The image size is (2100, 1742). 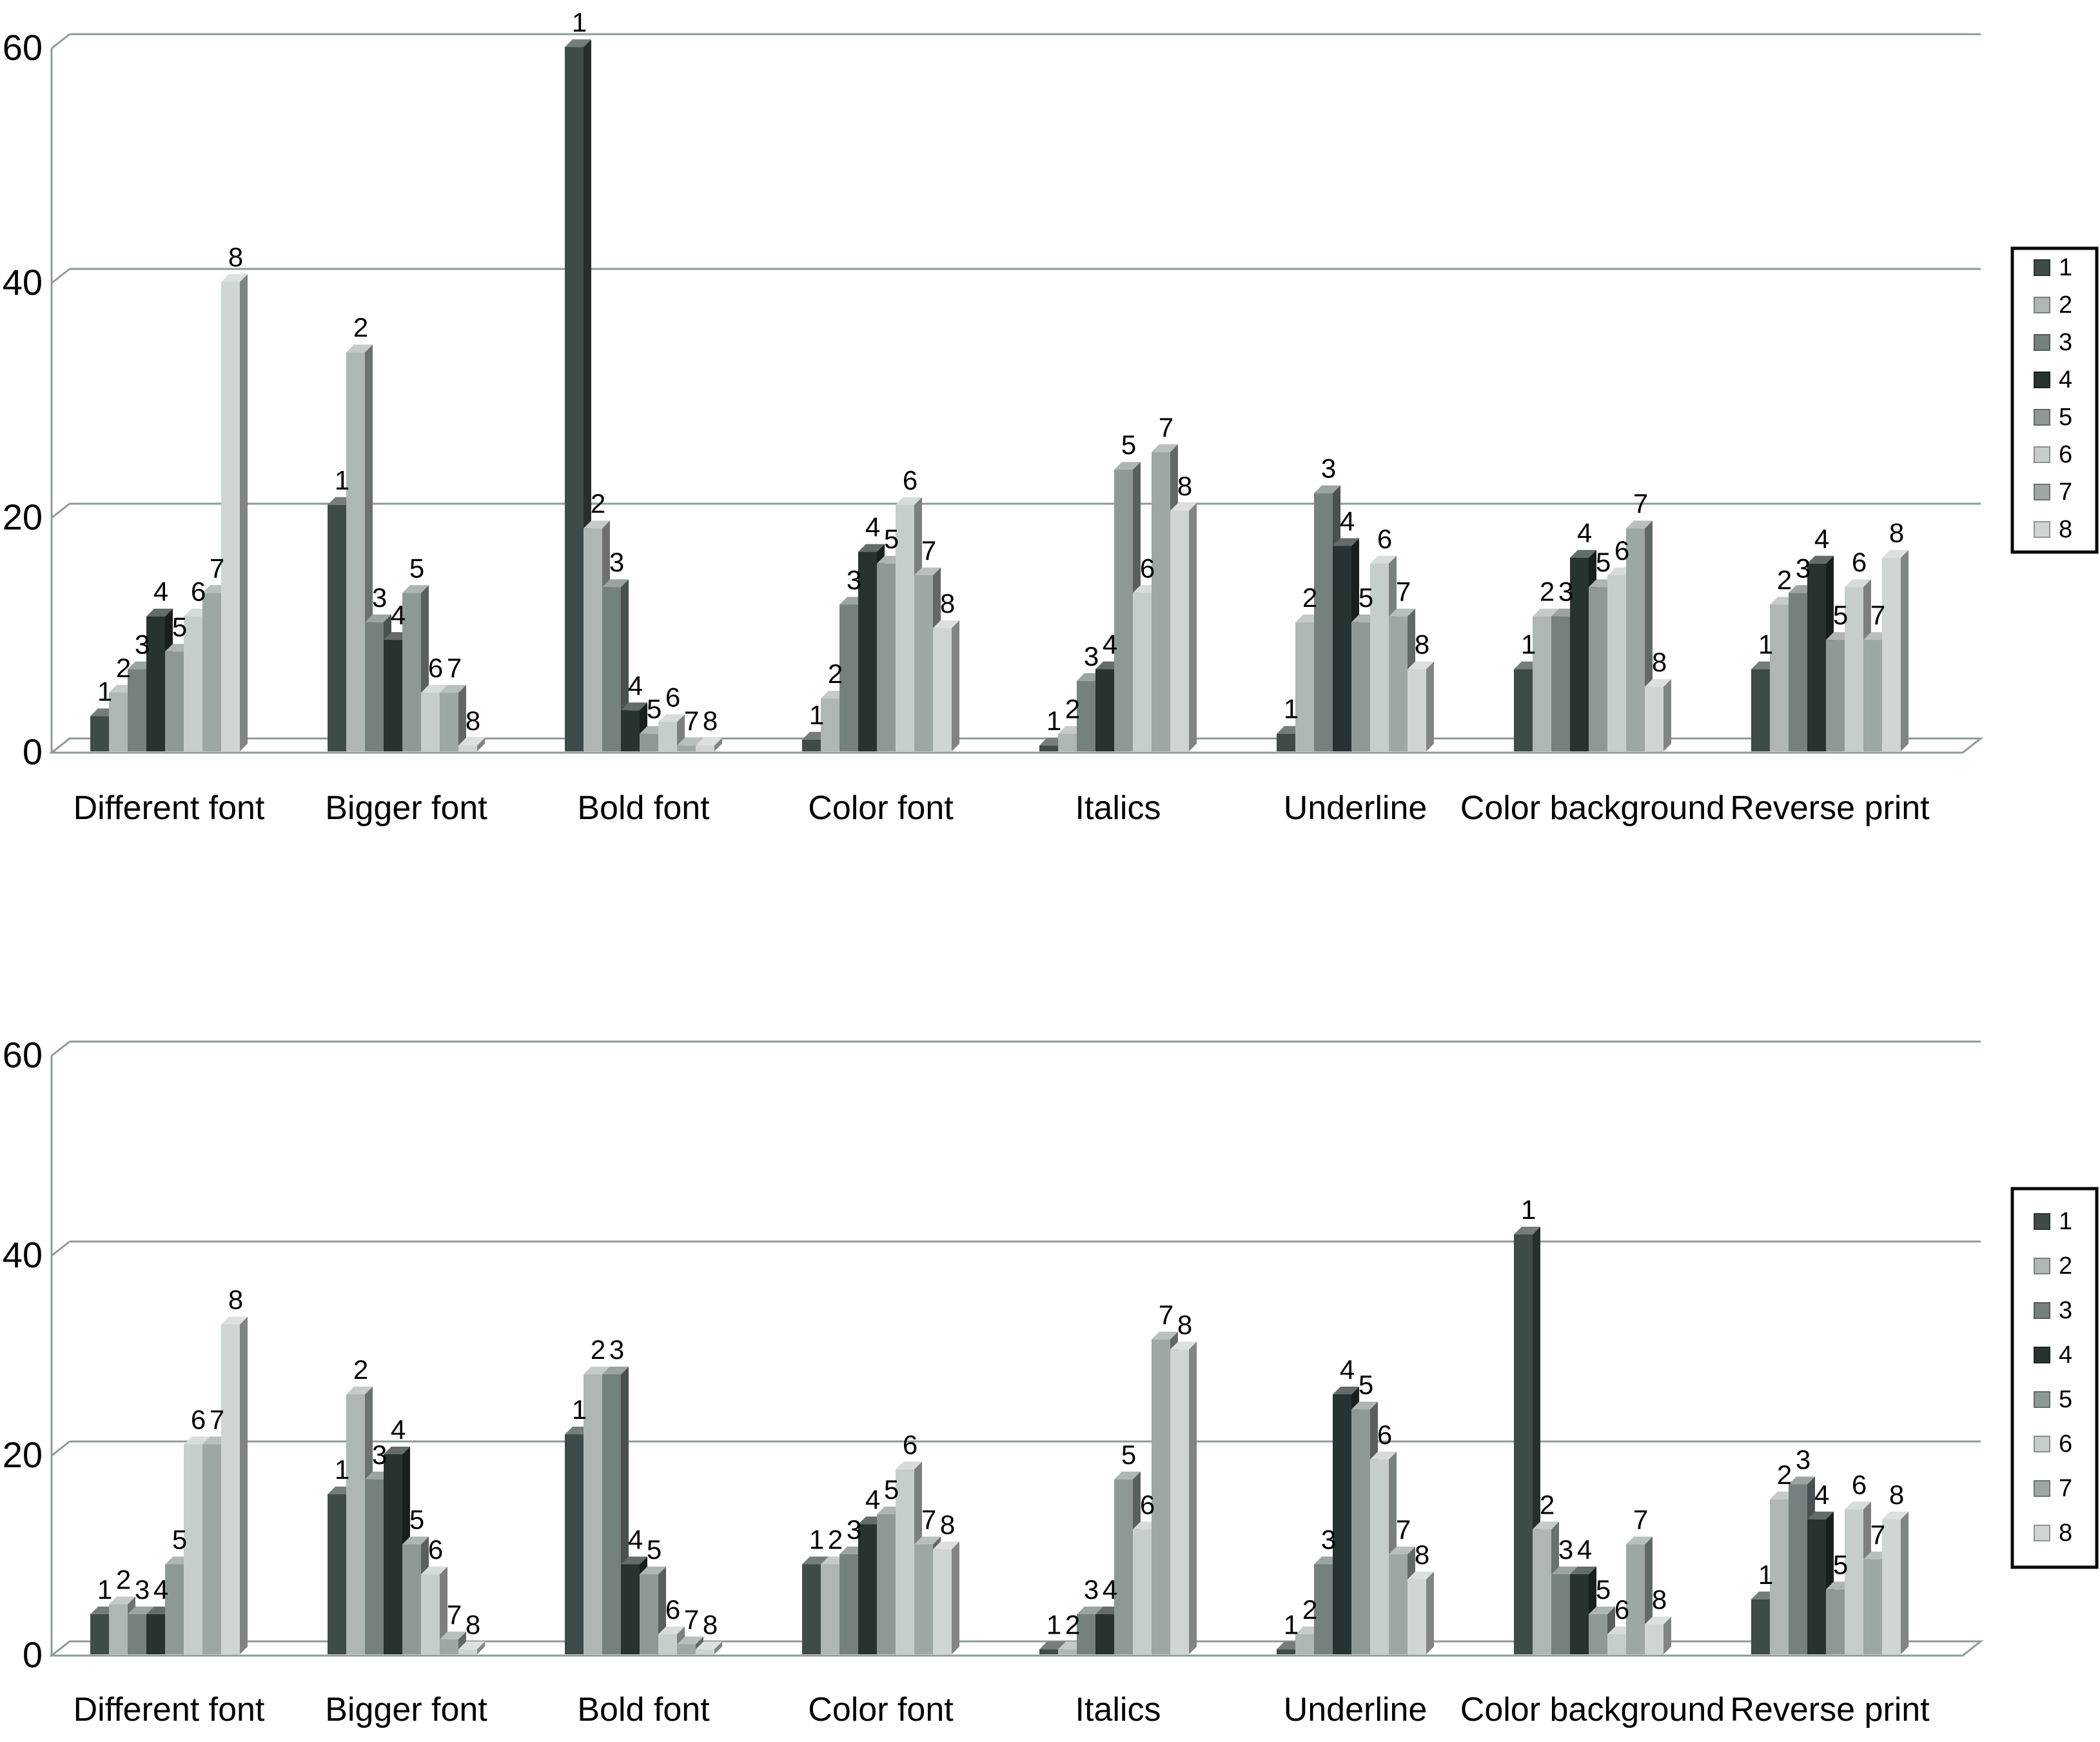 What do you see at coordinates (2065, 1399) in the screenshot?
I see `legend-label-5: 5` at bounding box center [2065, 1399].